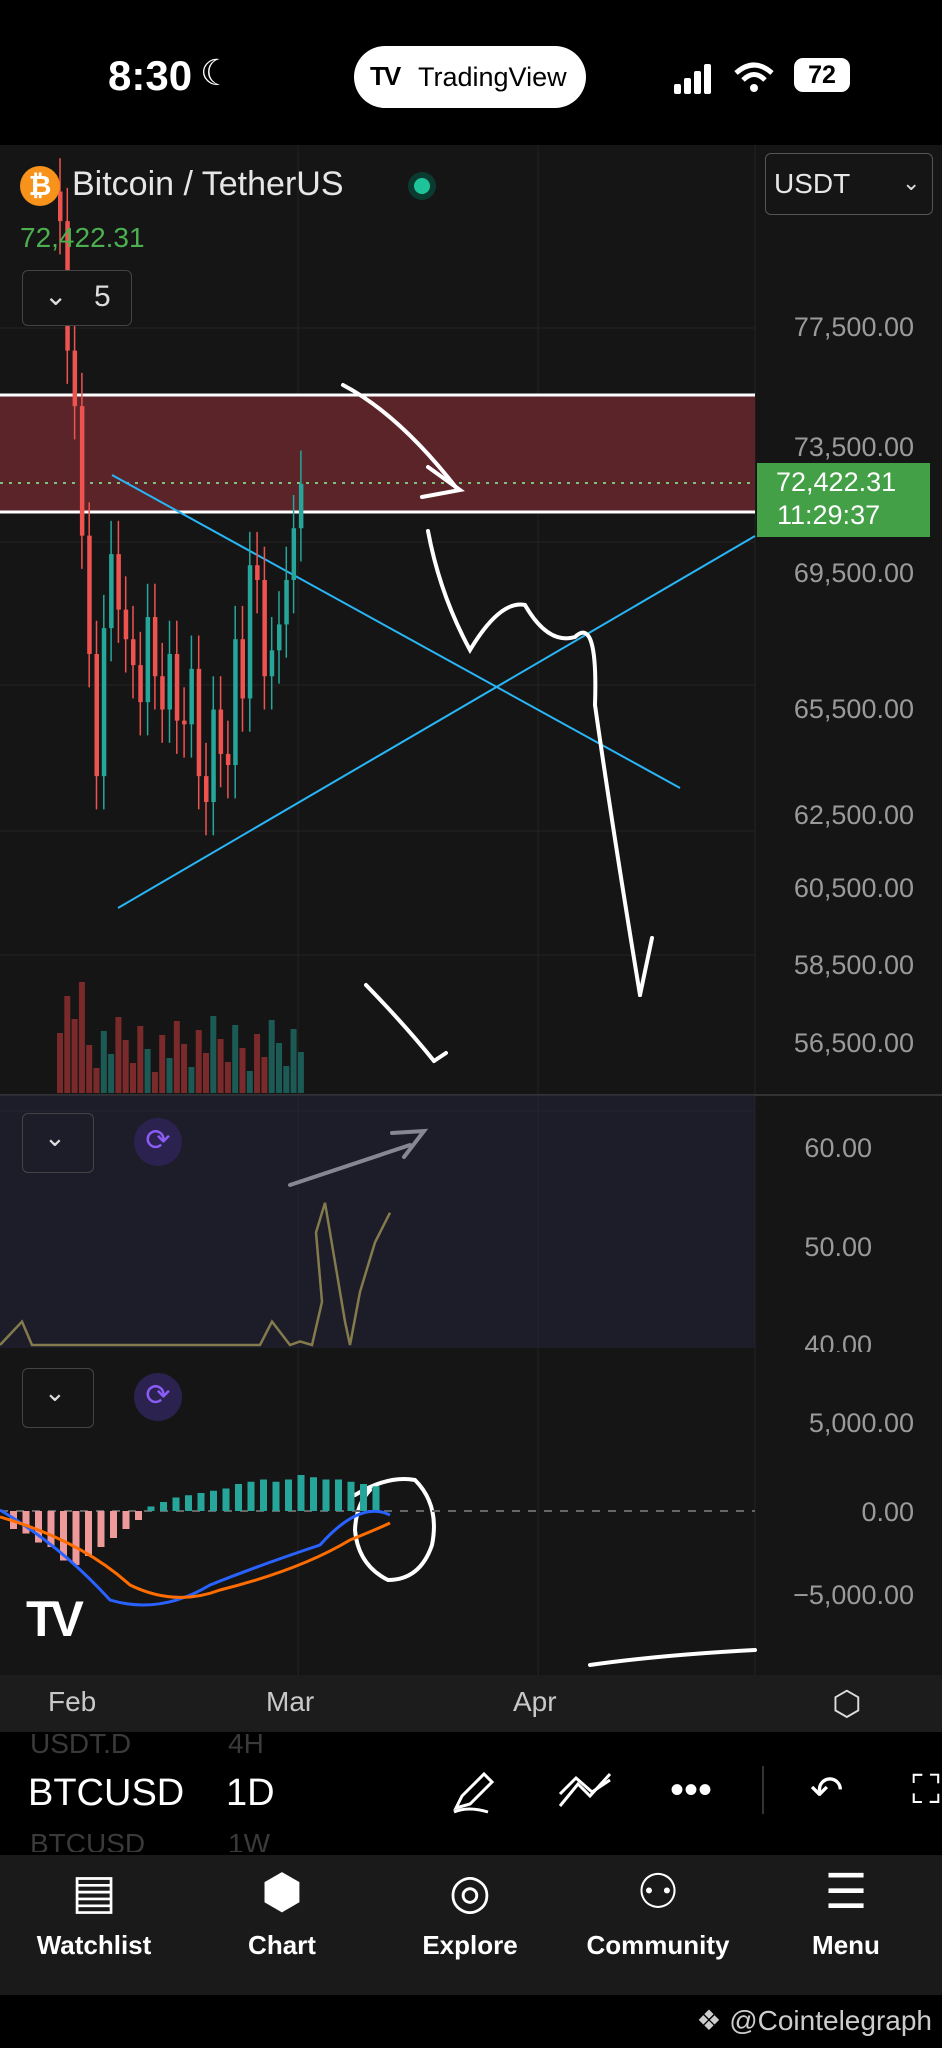 This screenshot has height=2048, width=942. Describe the element at coordinates (385, 76) in the screenshot. I see `tradingview-logo-icon: TV` at that location.